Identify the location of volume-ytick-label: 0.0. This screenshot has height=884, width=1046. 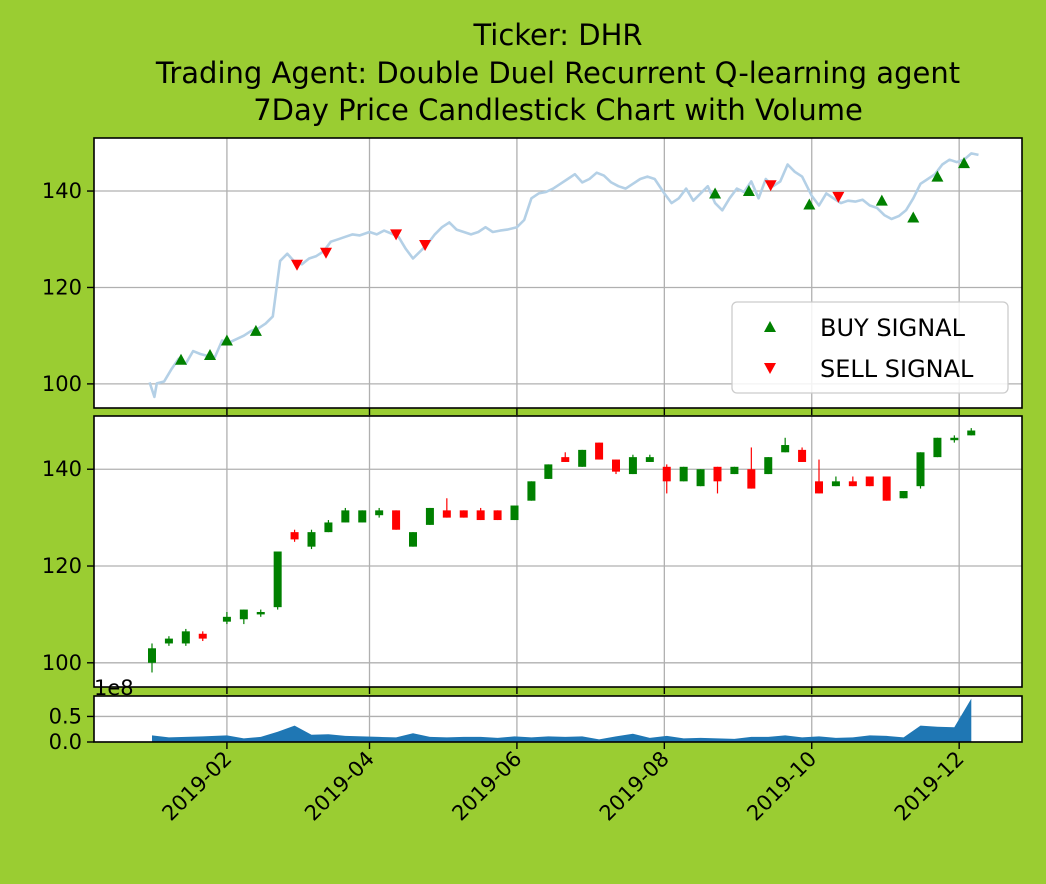
(65, 742).